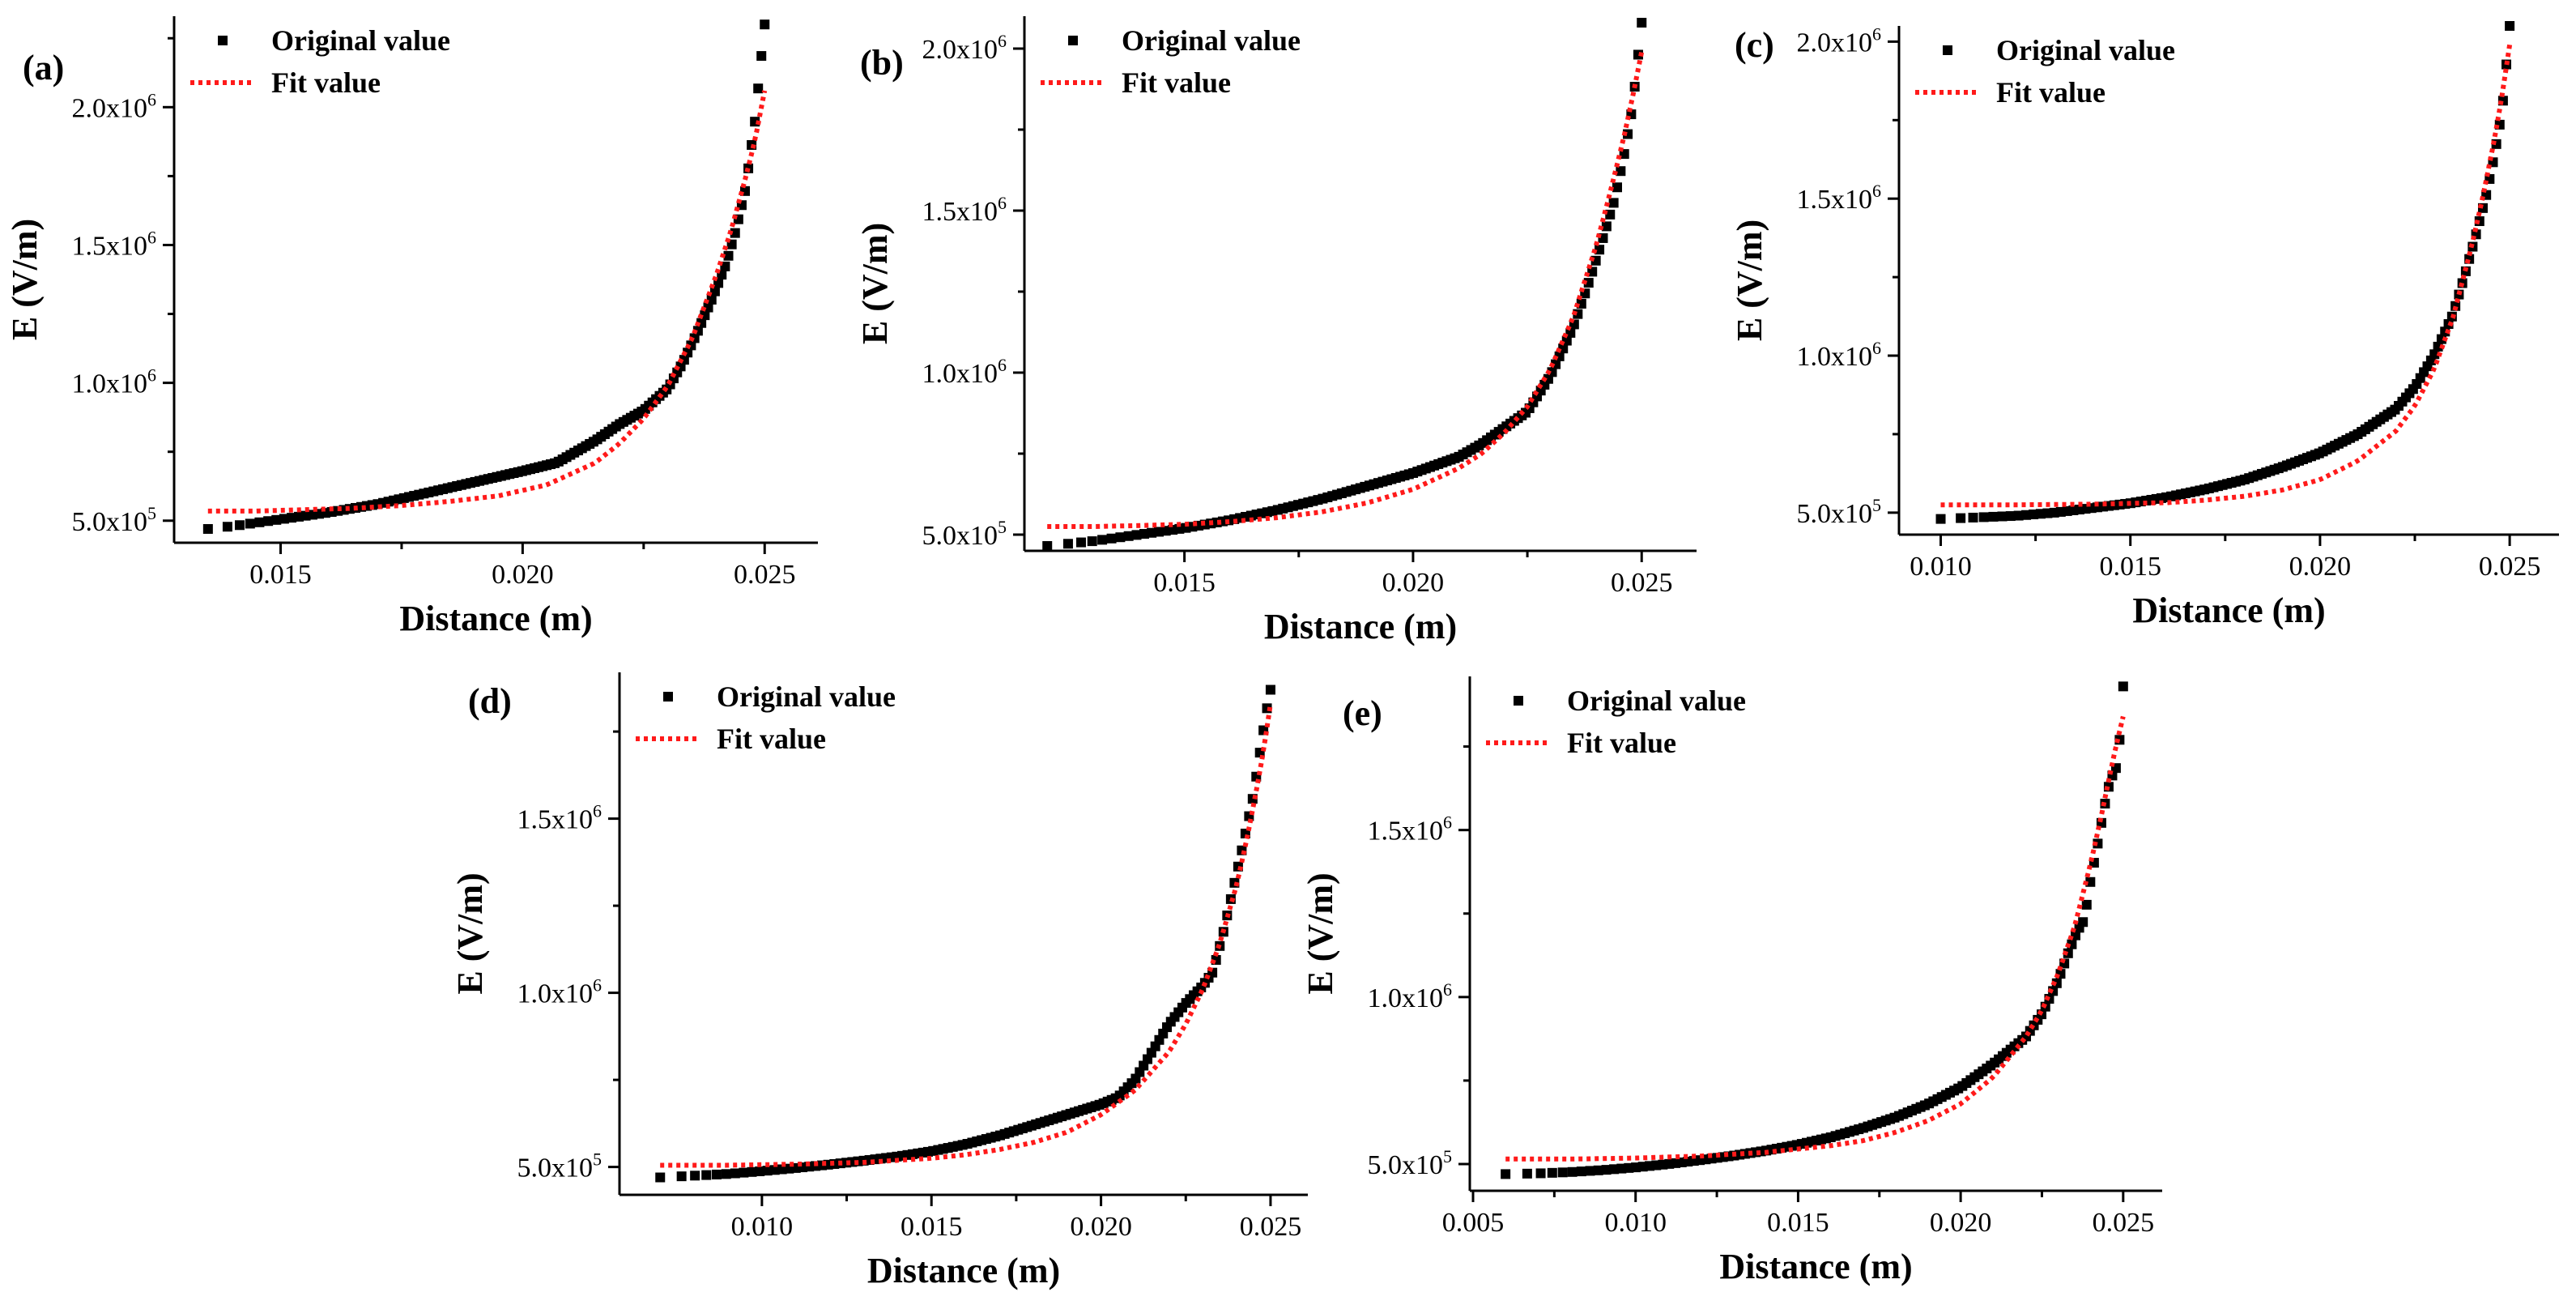  What do you see at coordinates (1839, 40) in the screenshot?
I see `y-tick-label: 2.0x10⁶` at bounding box center [1839, 40].